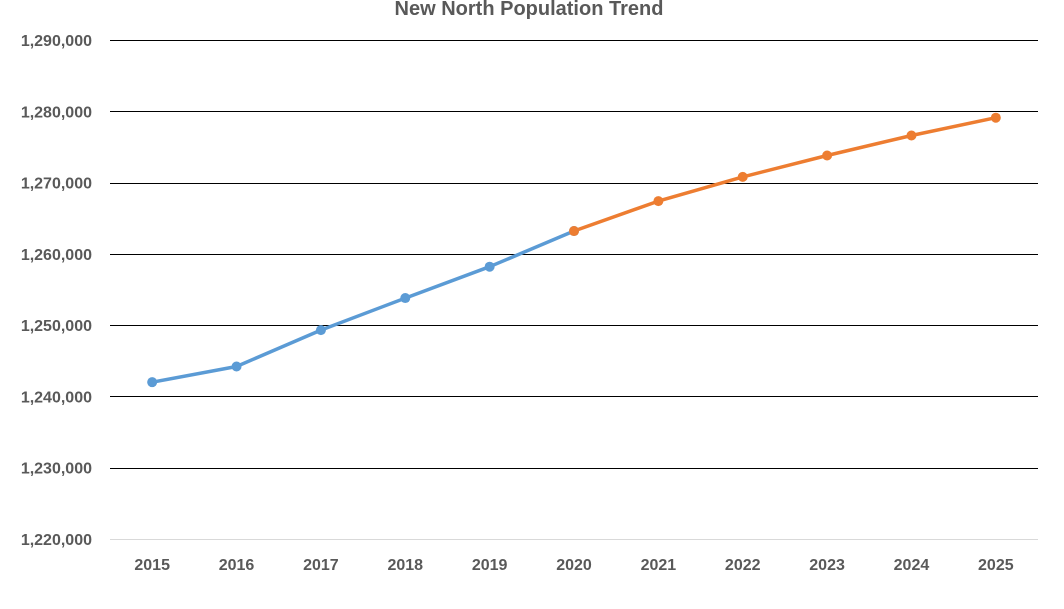  What do you see at coordinates (237, 565) in the screenshot?
I see `x-tick-label: 2016` at bounding box center [237, 565].